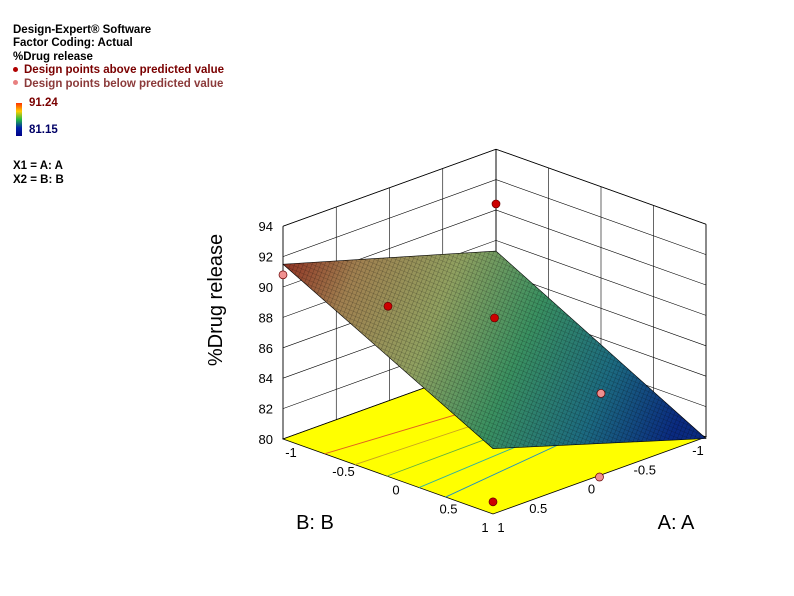  Describe the element at coordinates (266, 226) in the screenshot. I see `z-tick-label: 94` at that location.